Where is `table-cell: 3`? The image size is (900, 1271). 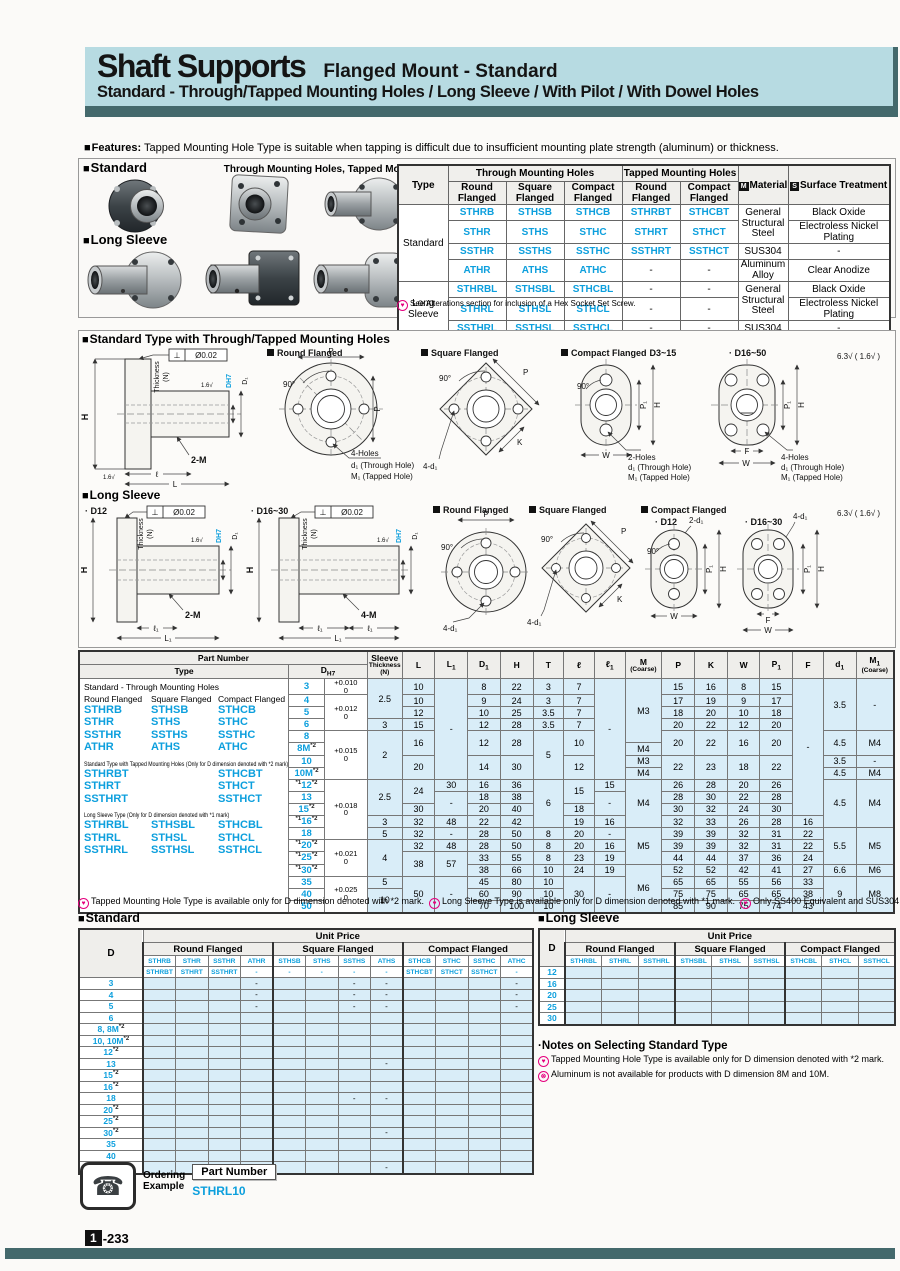 table-cell: 3 is located at coordinates (548, 701).